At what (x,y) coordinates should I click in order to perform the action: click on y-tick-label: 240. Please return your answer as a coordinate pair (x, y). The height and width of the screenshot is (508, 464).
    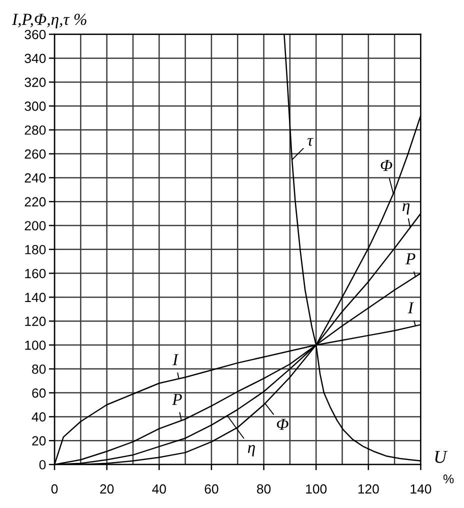
    Looking at the image, I should click on (35, 178).